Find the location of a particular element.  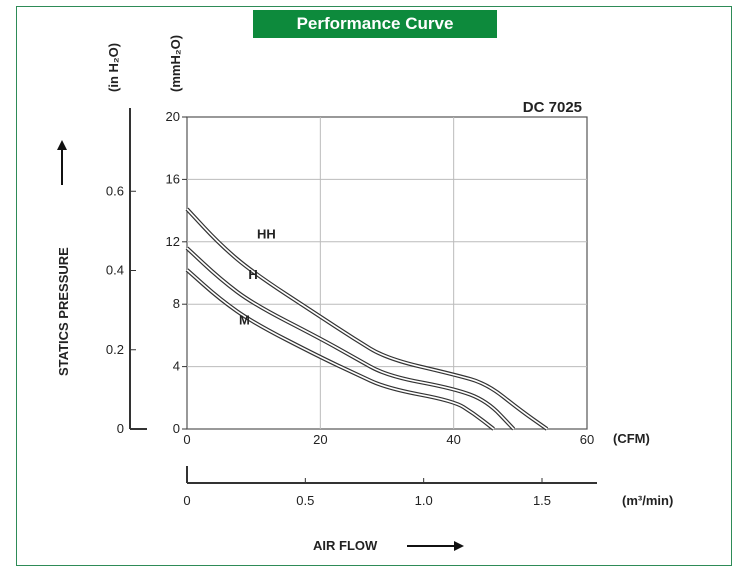

y-mm-tick-label: 4 is located at coordinates (176, 366).